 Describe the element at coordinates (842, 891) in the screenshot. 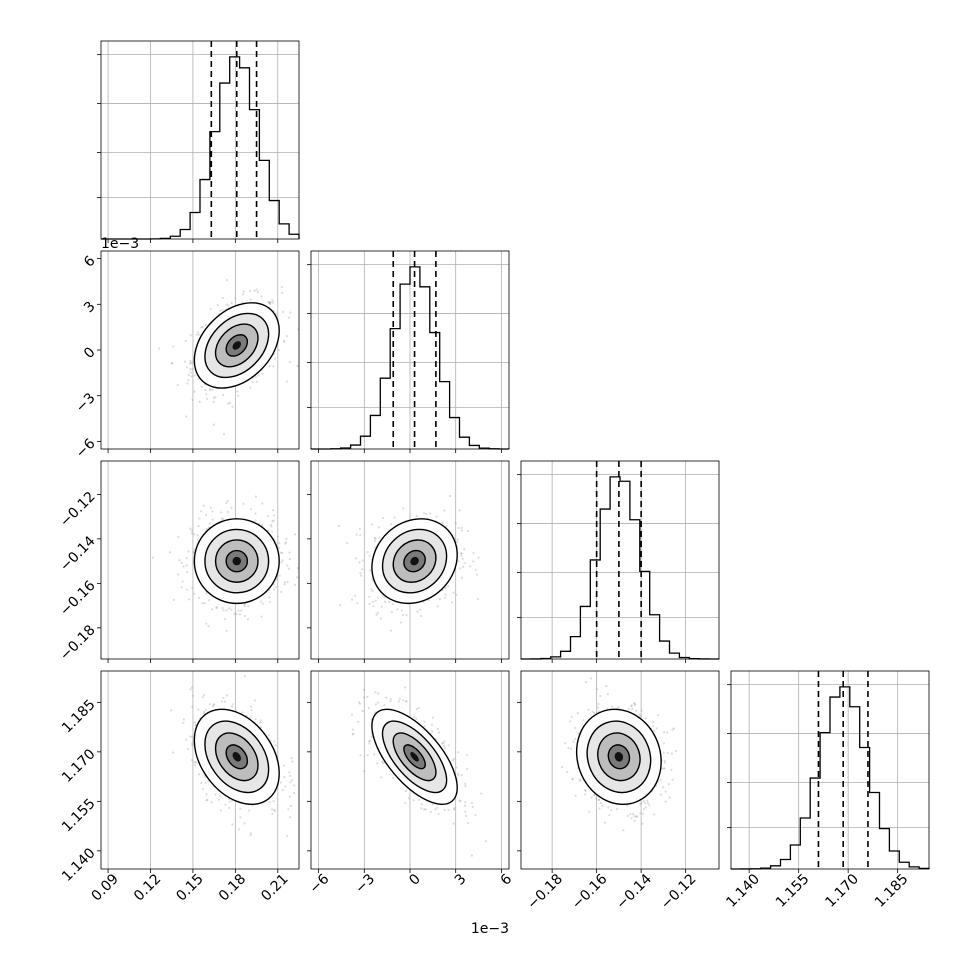

I see `x-tick-label: 1.170` at that location.